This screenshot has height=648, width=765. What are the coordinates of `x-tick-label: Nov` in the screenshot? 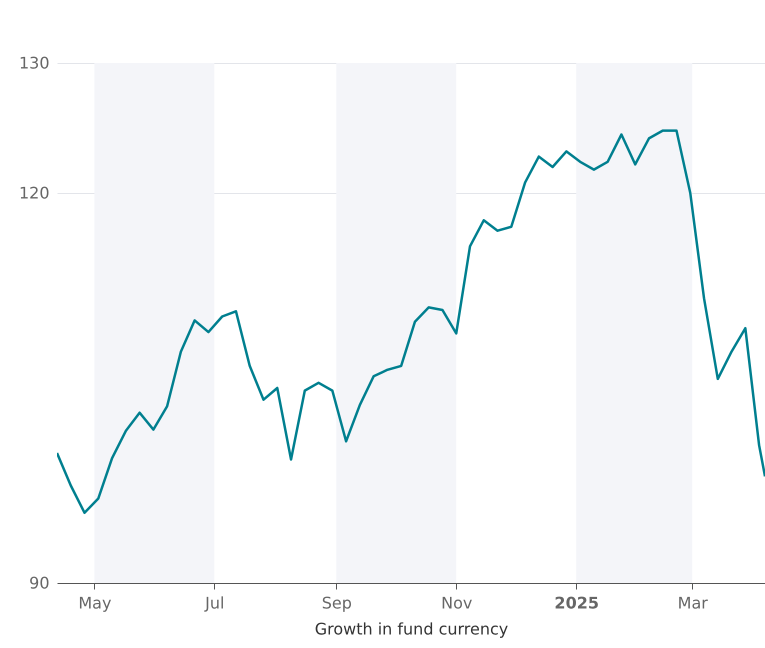 It's located at (456, 603).